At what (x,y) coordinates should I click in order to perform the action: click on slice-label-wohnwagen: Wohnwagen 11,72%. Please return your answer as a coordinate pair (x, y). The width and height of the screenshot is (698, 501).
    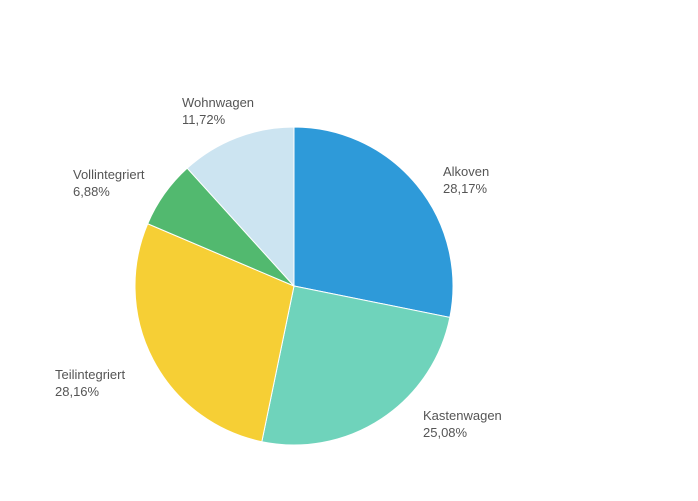
    Looking at the image, I should click on (218, 111).